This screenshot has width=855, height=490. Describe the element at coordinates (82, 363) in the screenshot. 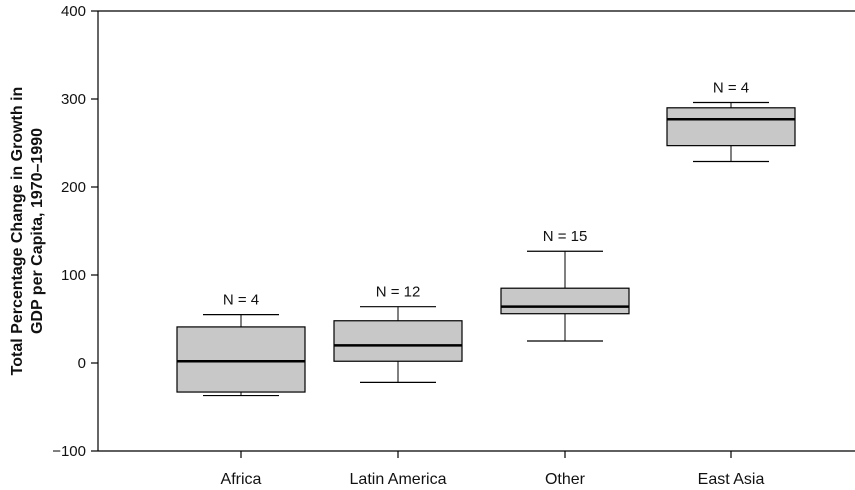

I see `y-tick-label: 0` at that location.